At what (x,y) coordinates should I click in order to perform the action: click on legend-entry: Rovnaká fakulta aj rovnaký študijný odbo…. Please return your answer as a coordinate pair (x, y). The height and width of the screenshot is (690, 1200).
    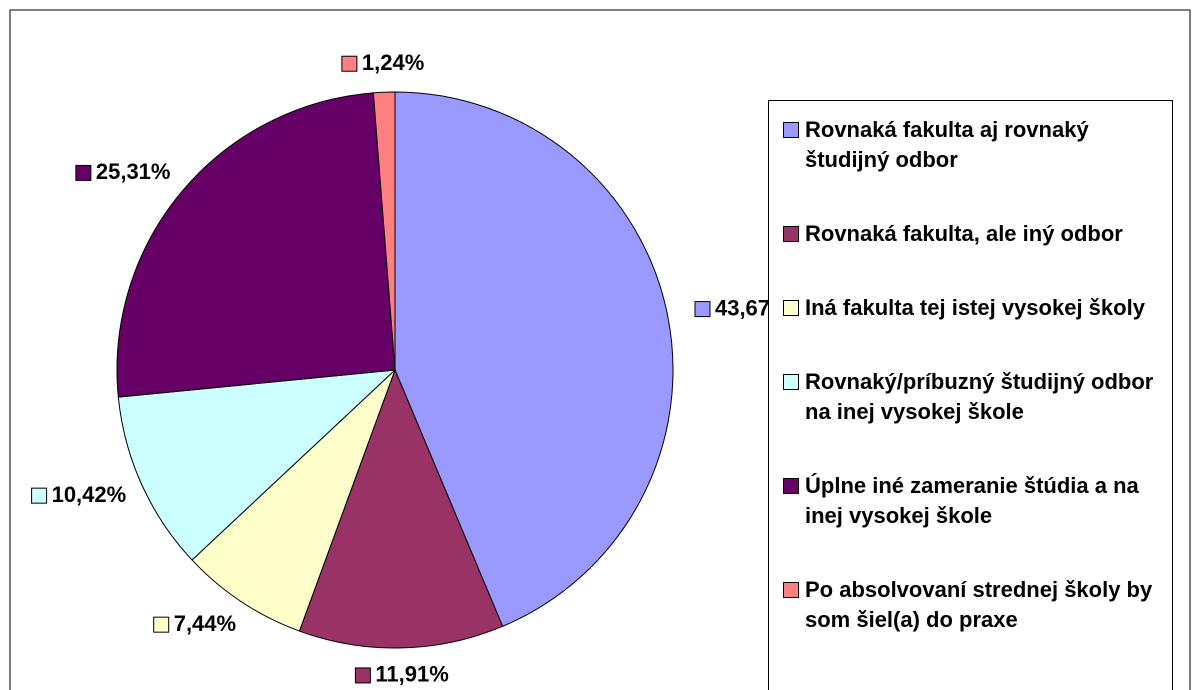
    Looking at the image, I should click on (973, 145).